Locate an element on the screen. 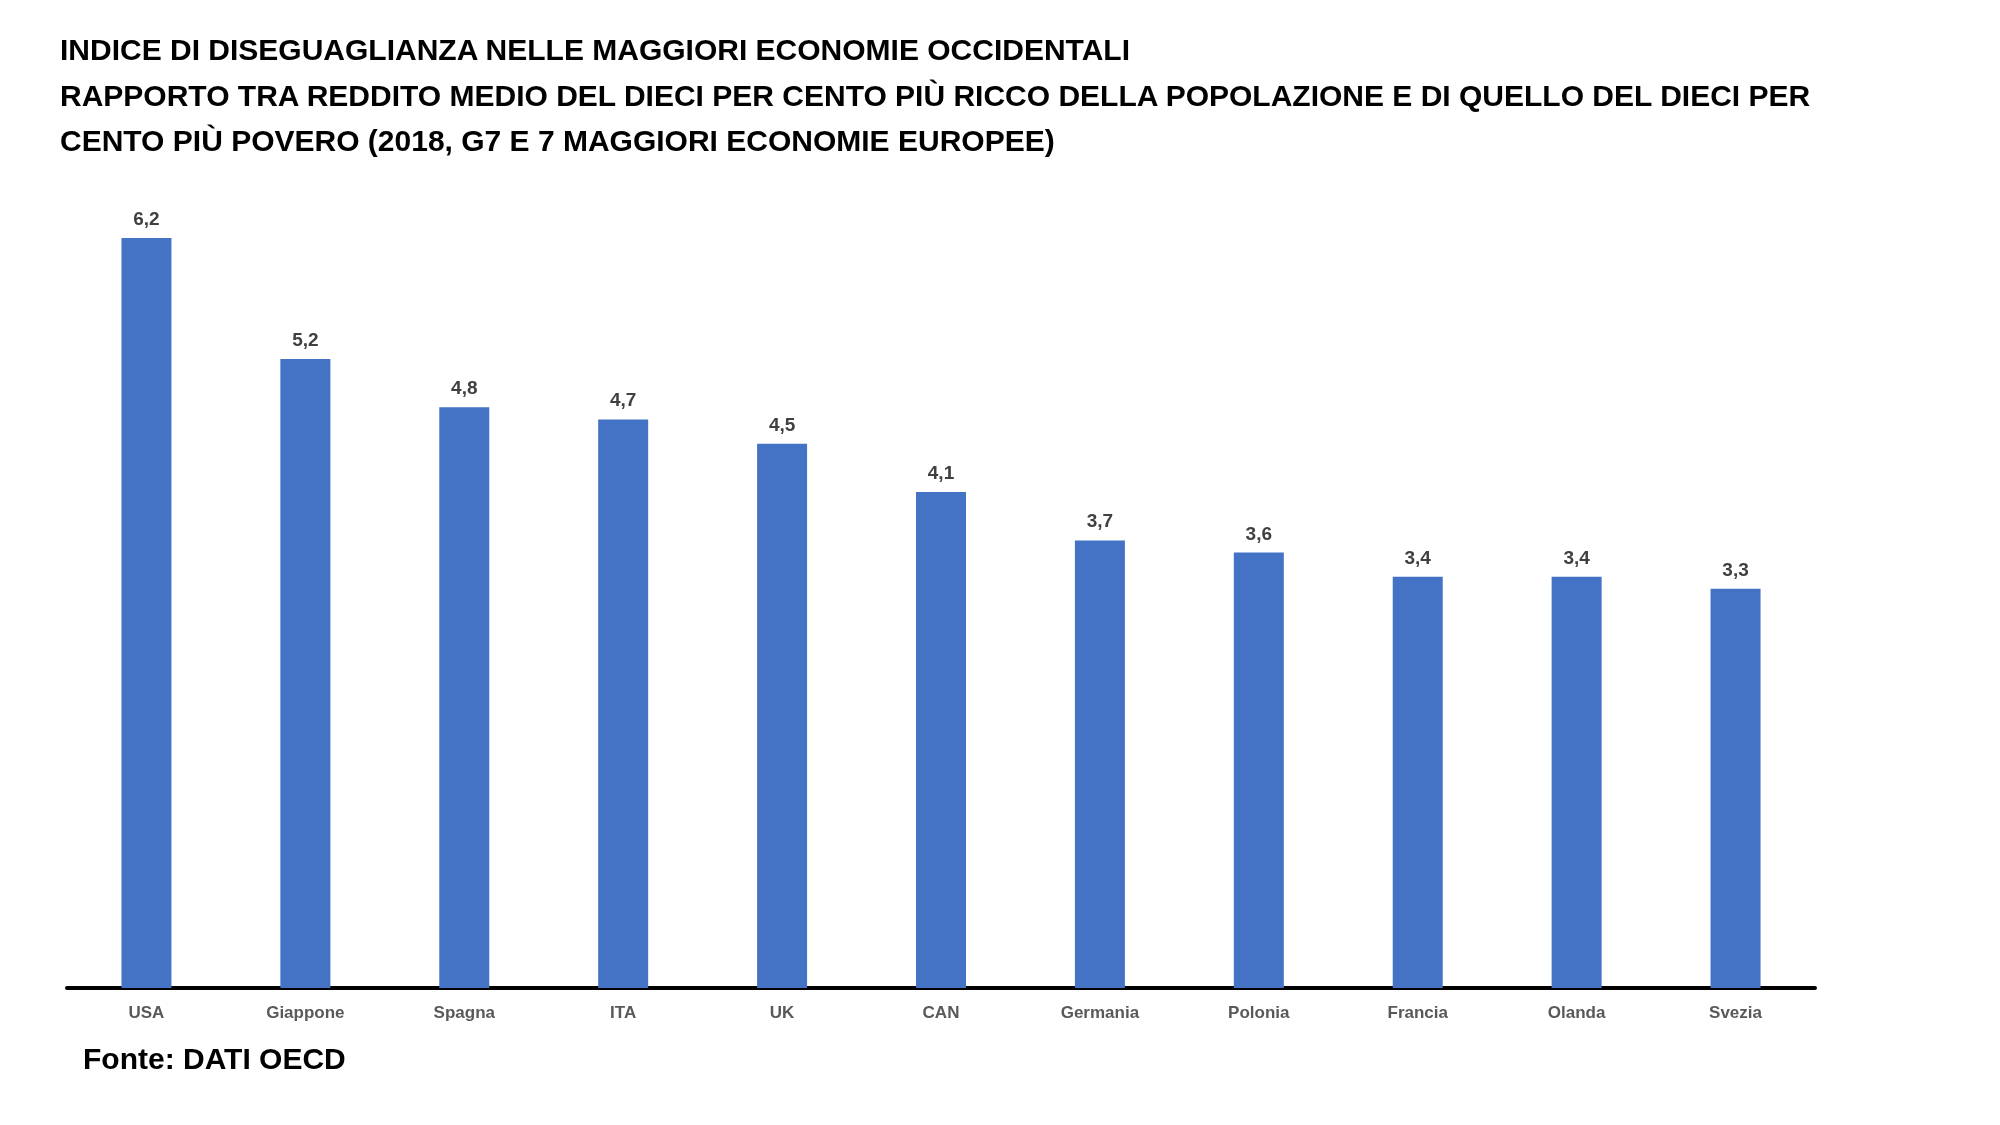  x-tick-label: USA is located at coordinates (146, 1012).